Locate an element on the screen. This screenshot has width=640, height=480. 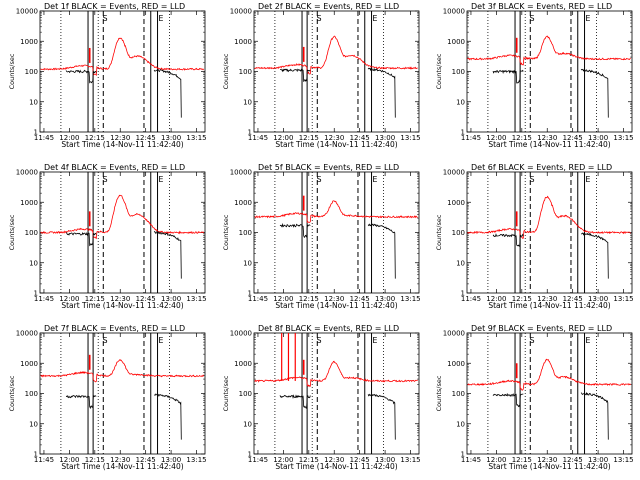
panel-title: Det 4f BLACK = Events, RED = LLD is located at coordinates (114, 167).